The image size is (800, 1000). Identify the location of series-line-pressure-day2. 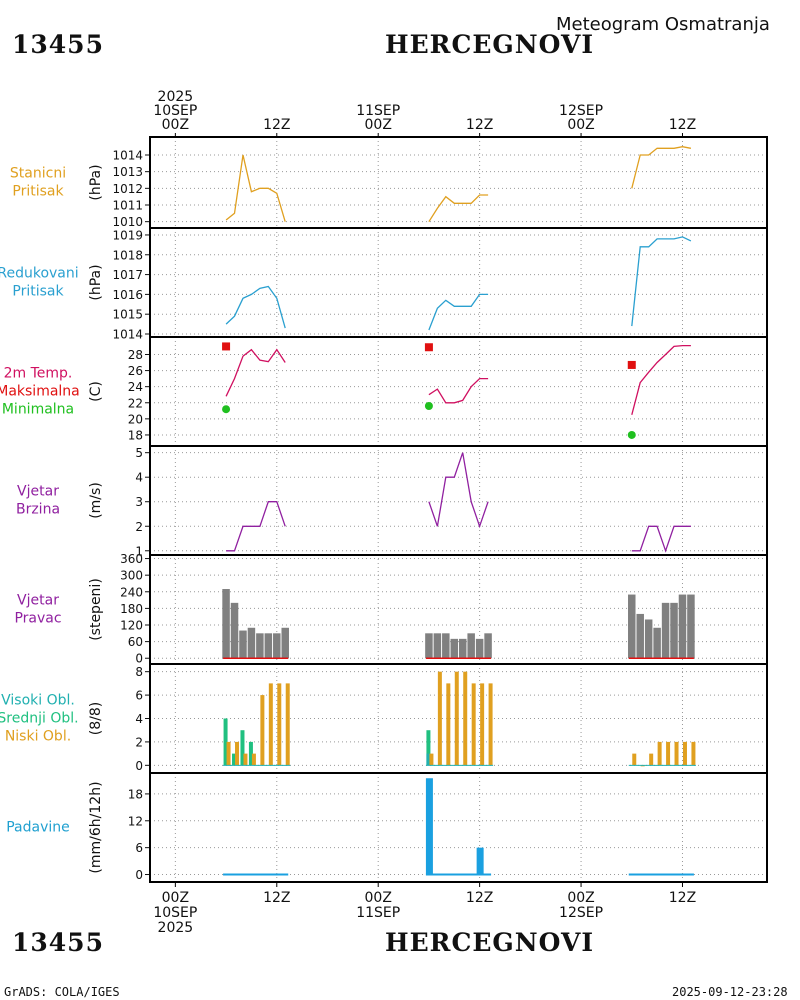
(458, 208).